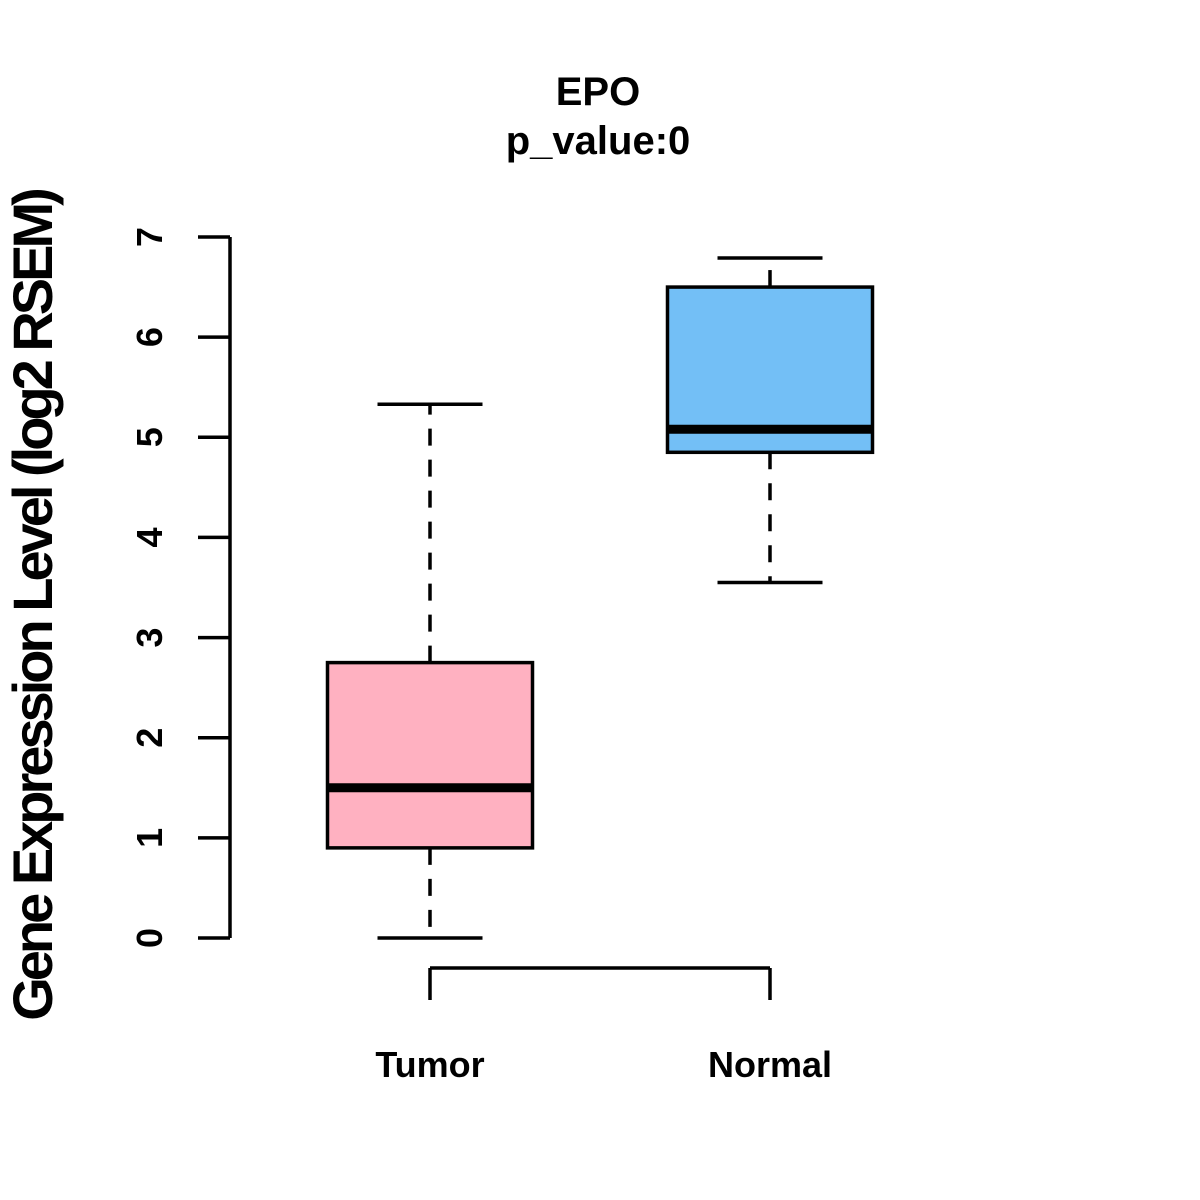 The width and height of the screenshot is (1200, 1200). I want to click on normal-box, so click(770, 370).